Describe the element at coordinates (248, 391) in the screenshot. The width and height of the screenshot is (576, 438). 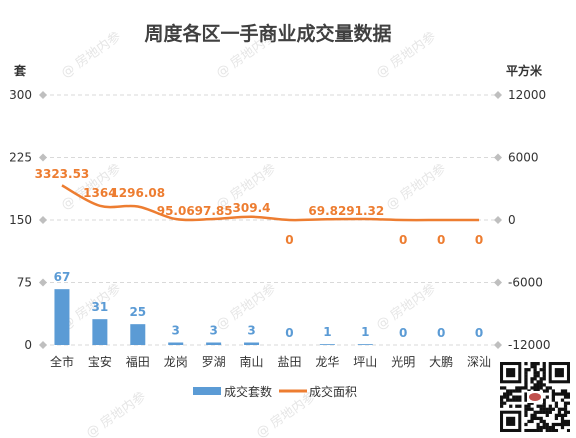
I see `legend-bar-label: 成交套数` at that location.